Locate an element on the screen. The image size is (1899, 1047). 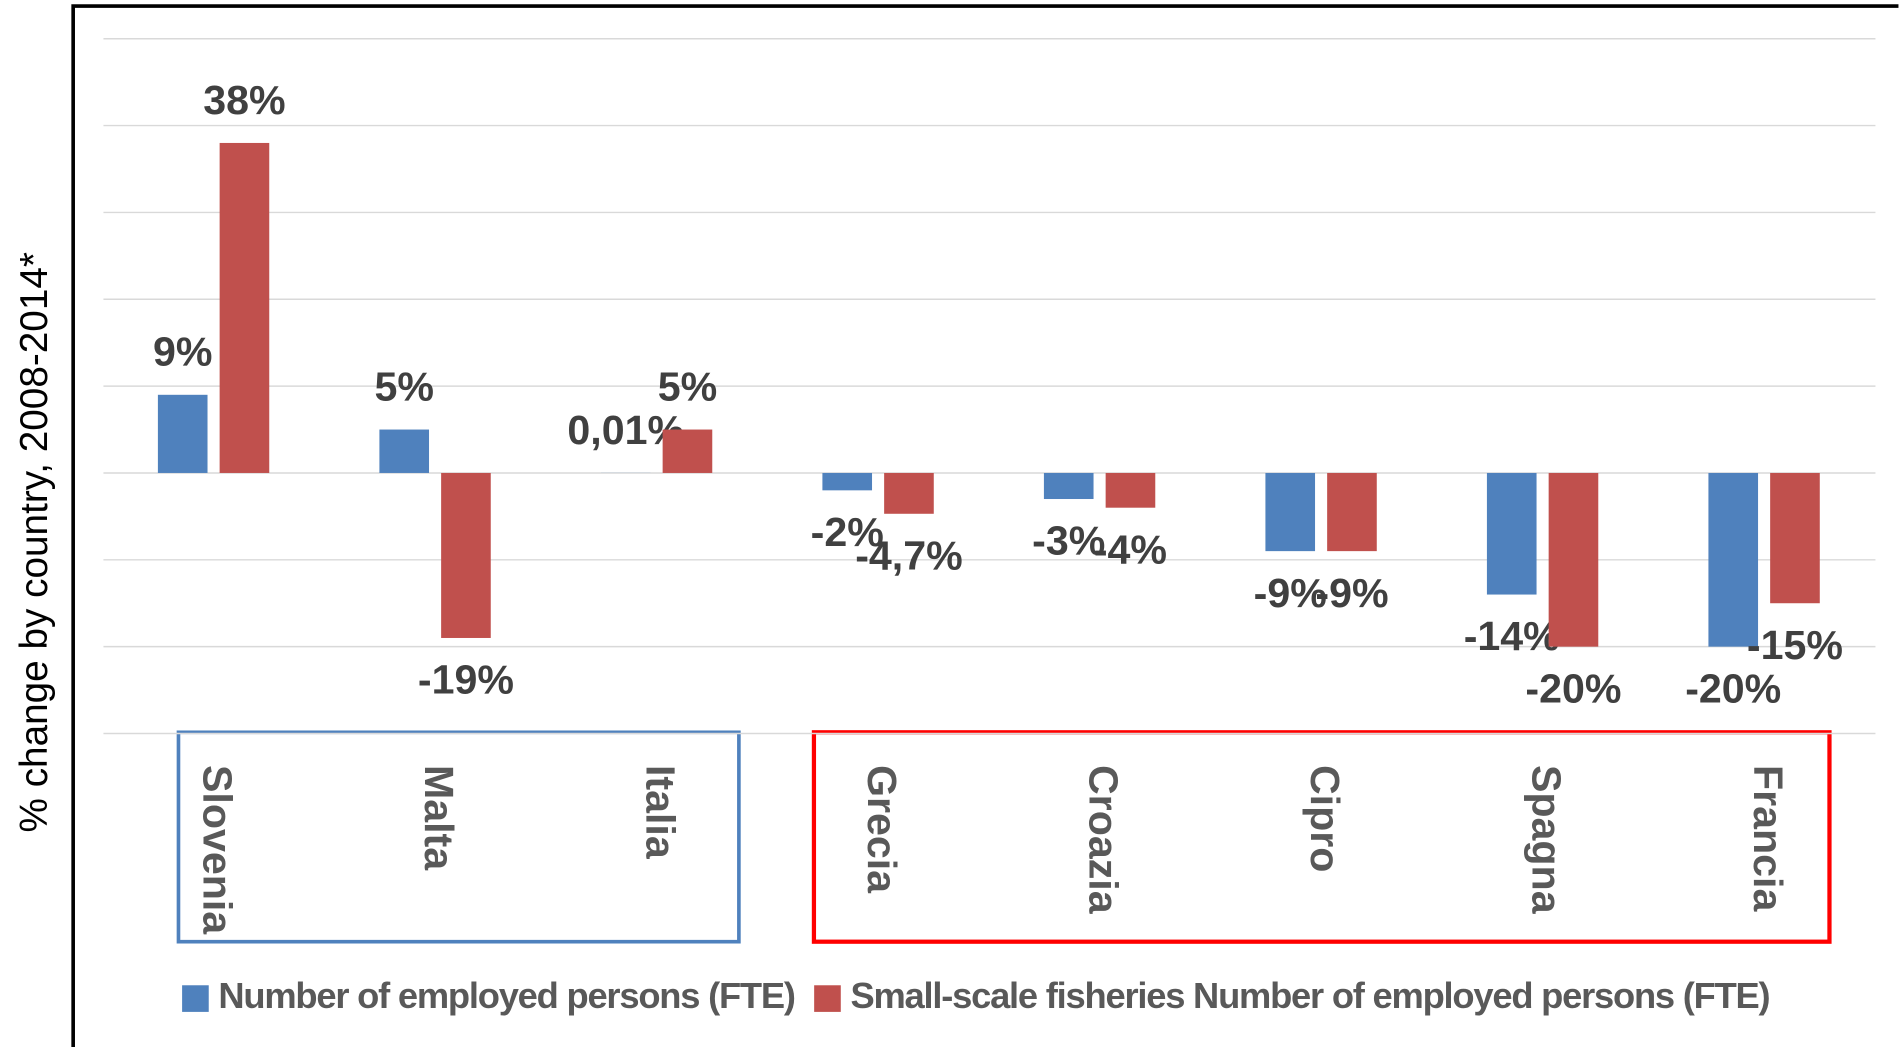
x-tick-label: Grecia is located at coordinates (882, 829).